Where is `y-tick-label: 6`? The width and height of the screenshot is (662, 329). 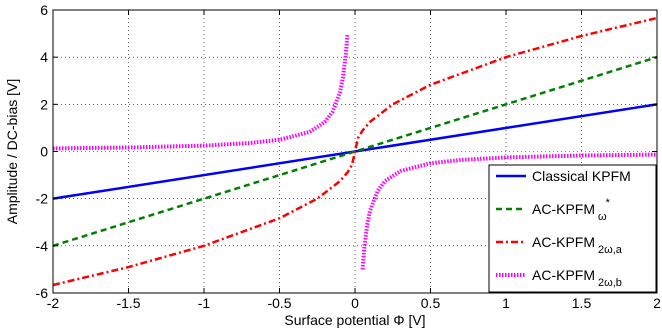
y-tick-label: 6 is located at coordinates (44, 10).